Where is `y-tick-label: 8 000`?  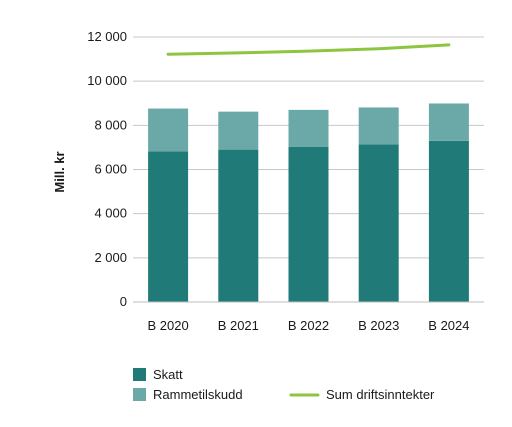 y-tick-label: 8 000 is located at coordinates (110, 124).